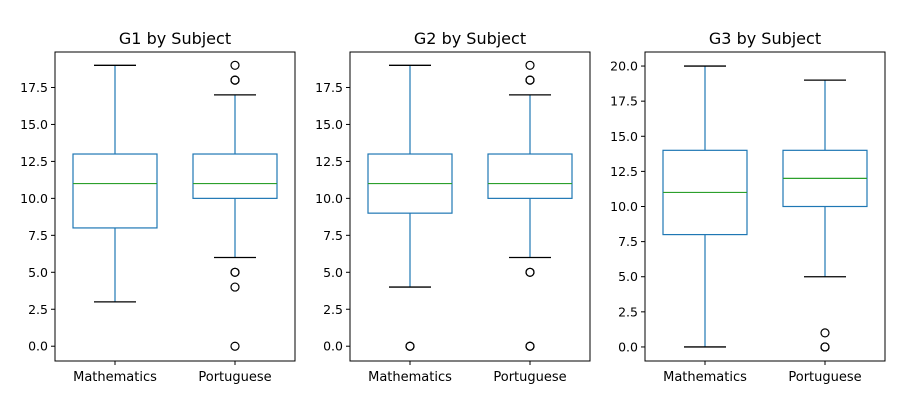  I want to click on chart-title: G1 by Subject, so click(175, 38).